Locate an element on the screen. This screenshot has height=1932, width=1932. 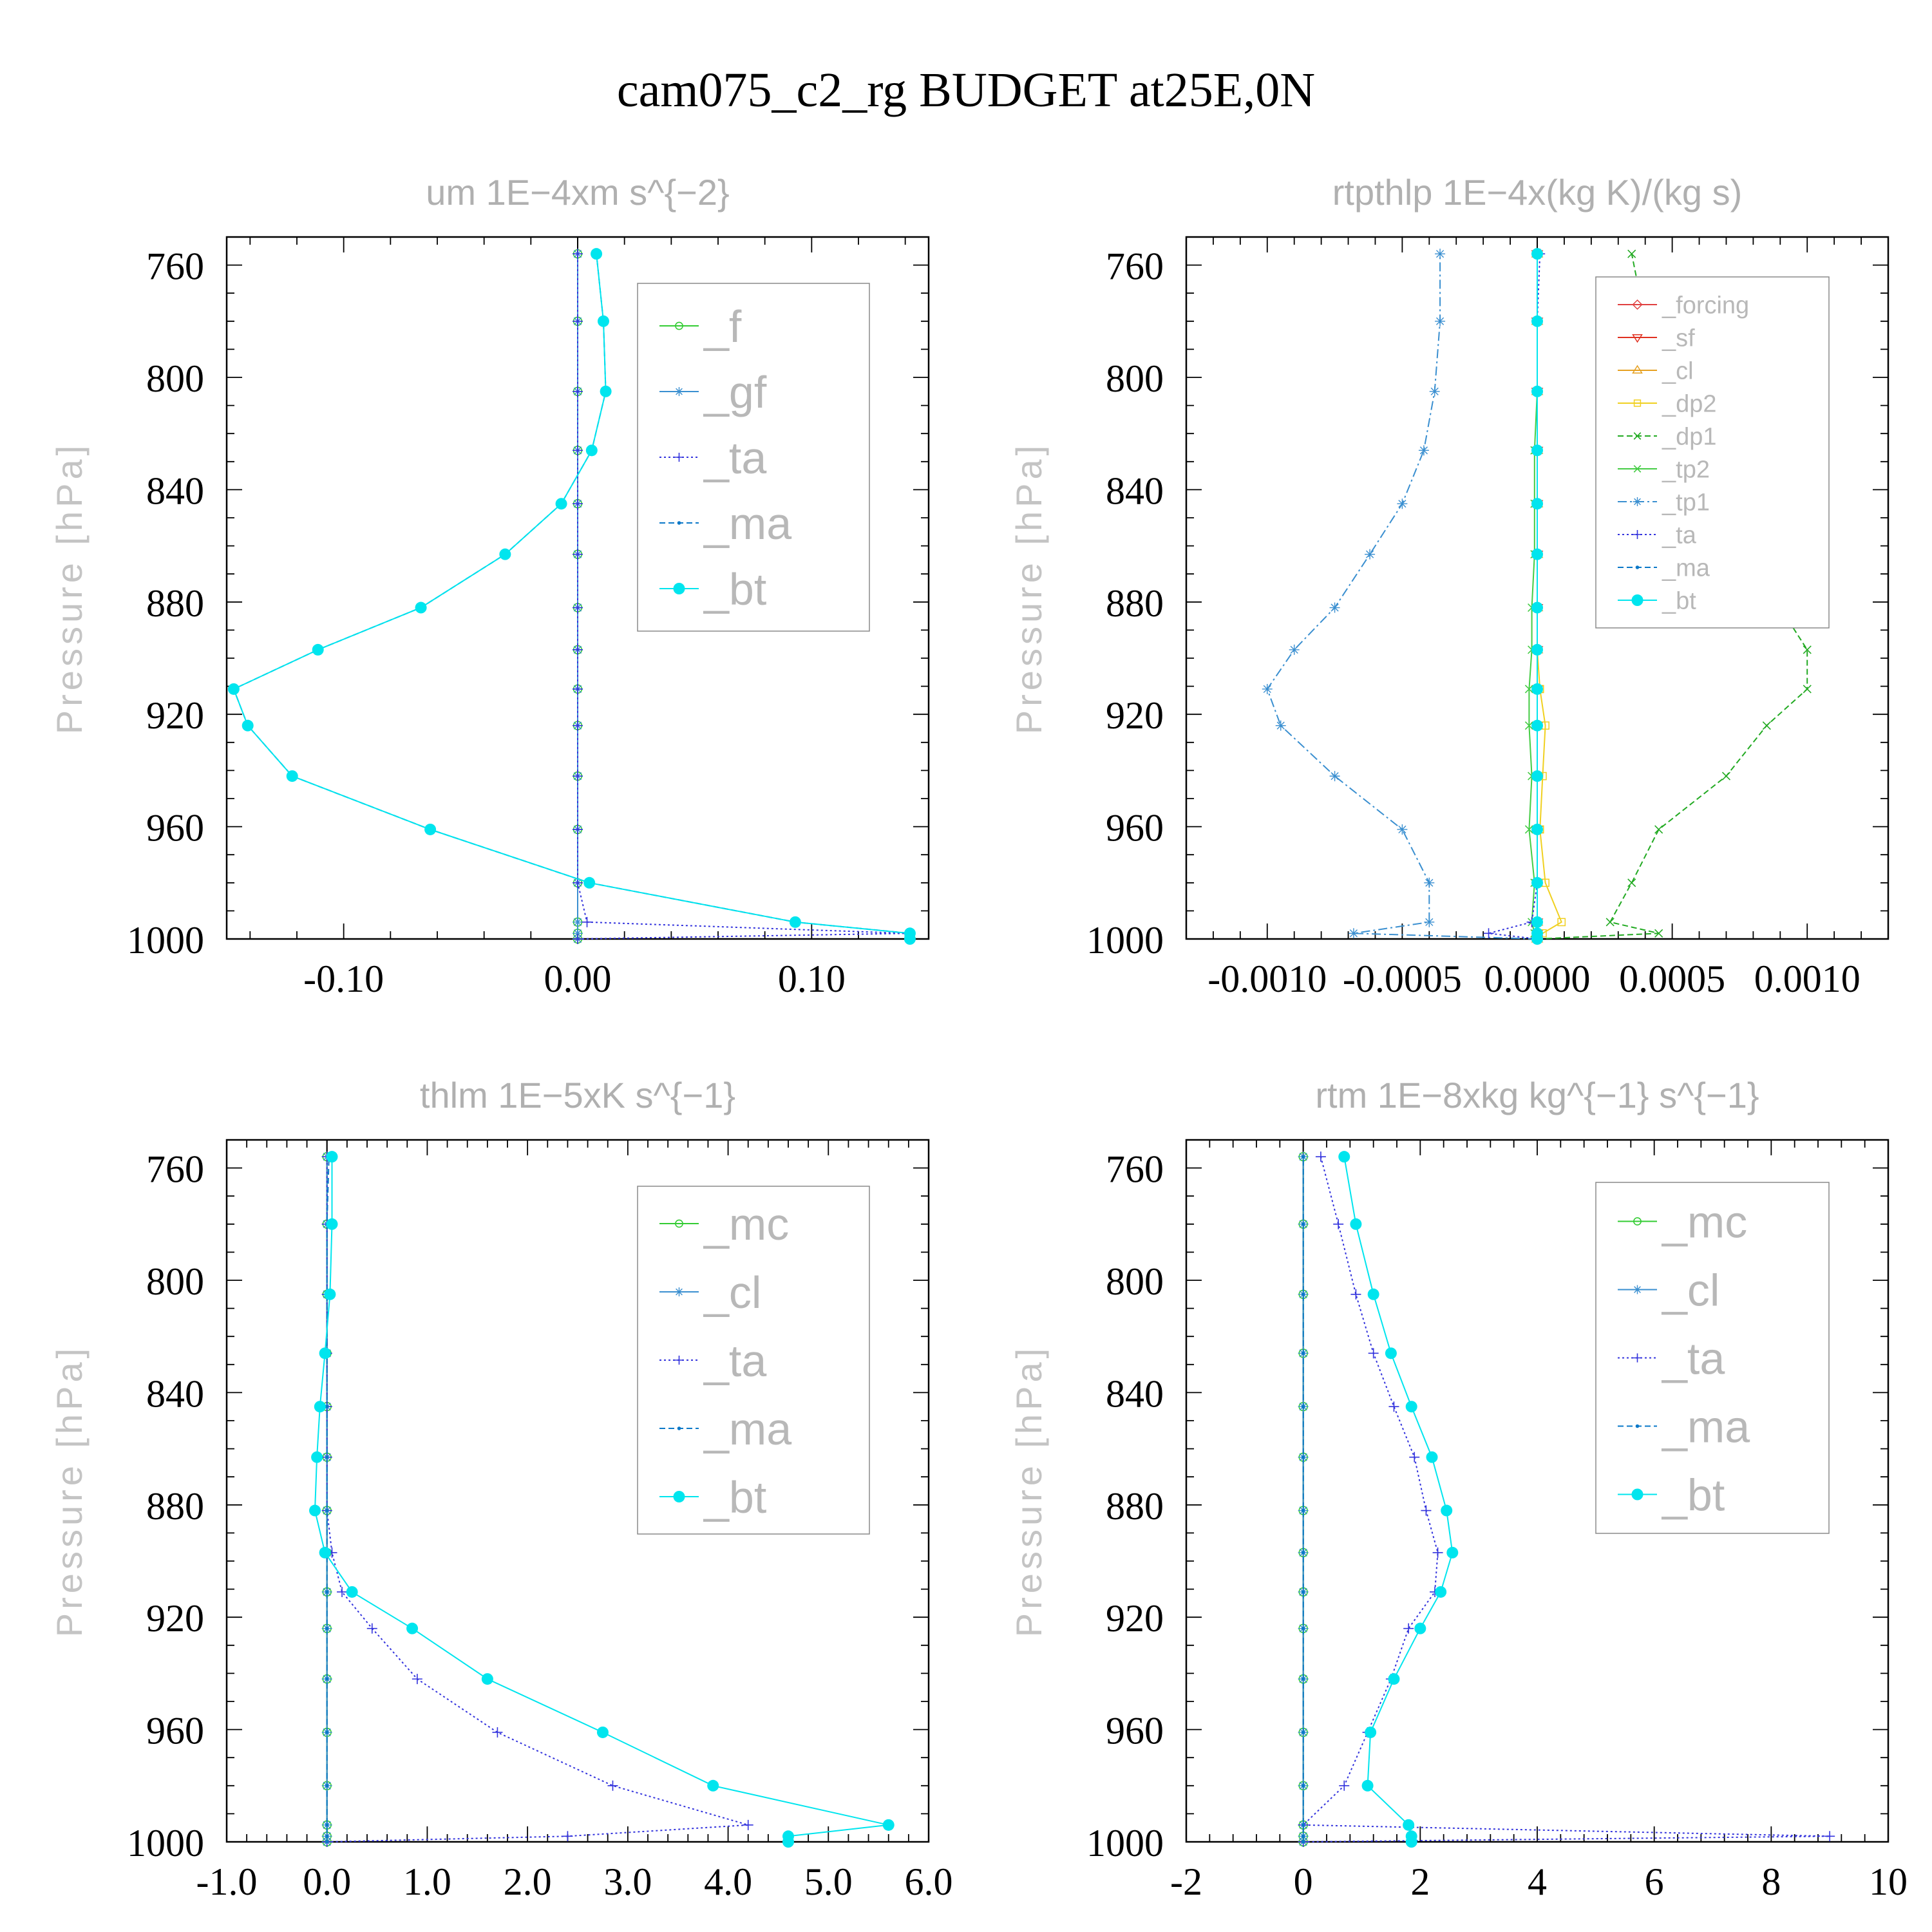
x-tick-label: 2 is located at coordinates (1420, 1882).